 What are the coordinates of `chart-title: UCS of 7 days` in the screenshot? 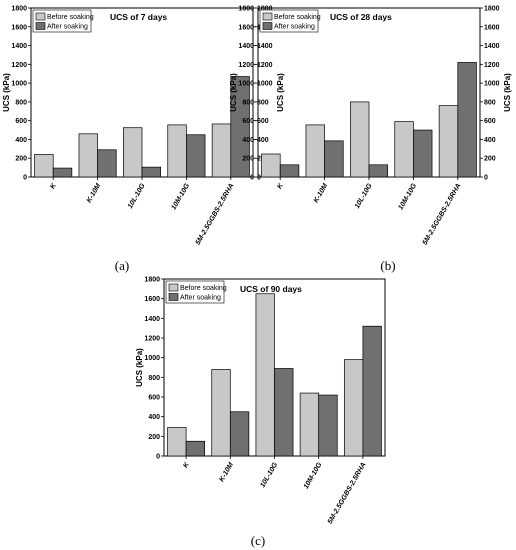 It's located at (138, 17).